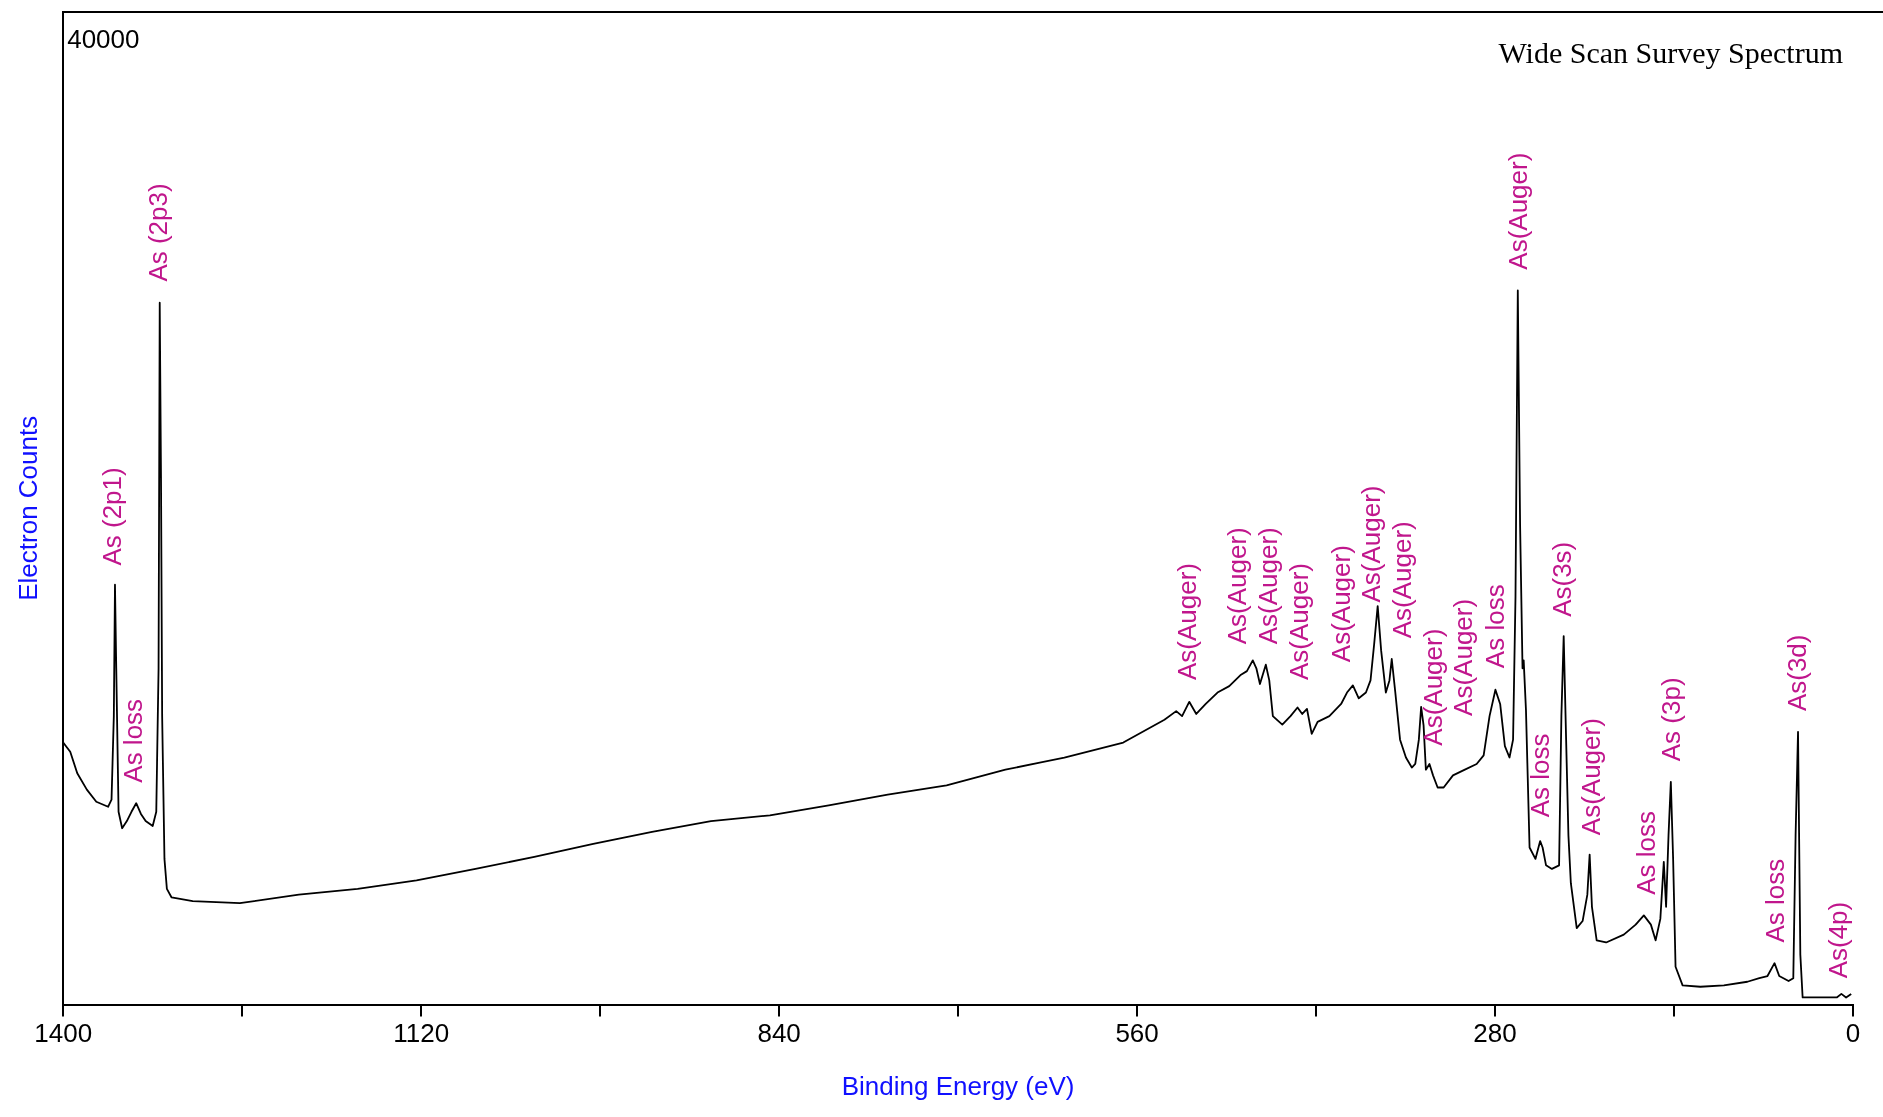 Image resolution: width=1883 pixels, height=1117 pixels. Describe the element at coordinates (158, 232) in the screenshot. I see `text: As (2p3)` at that location.